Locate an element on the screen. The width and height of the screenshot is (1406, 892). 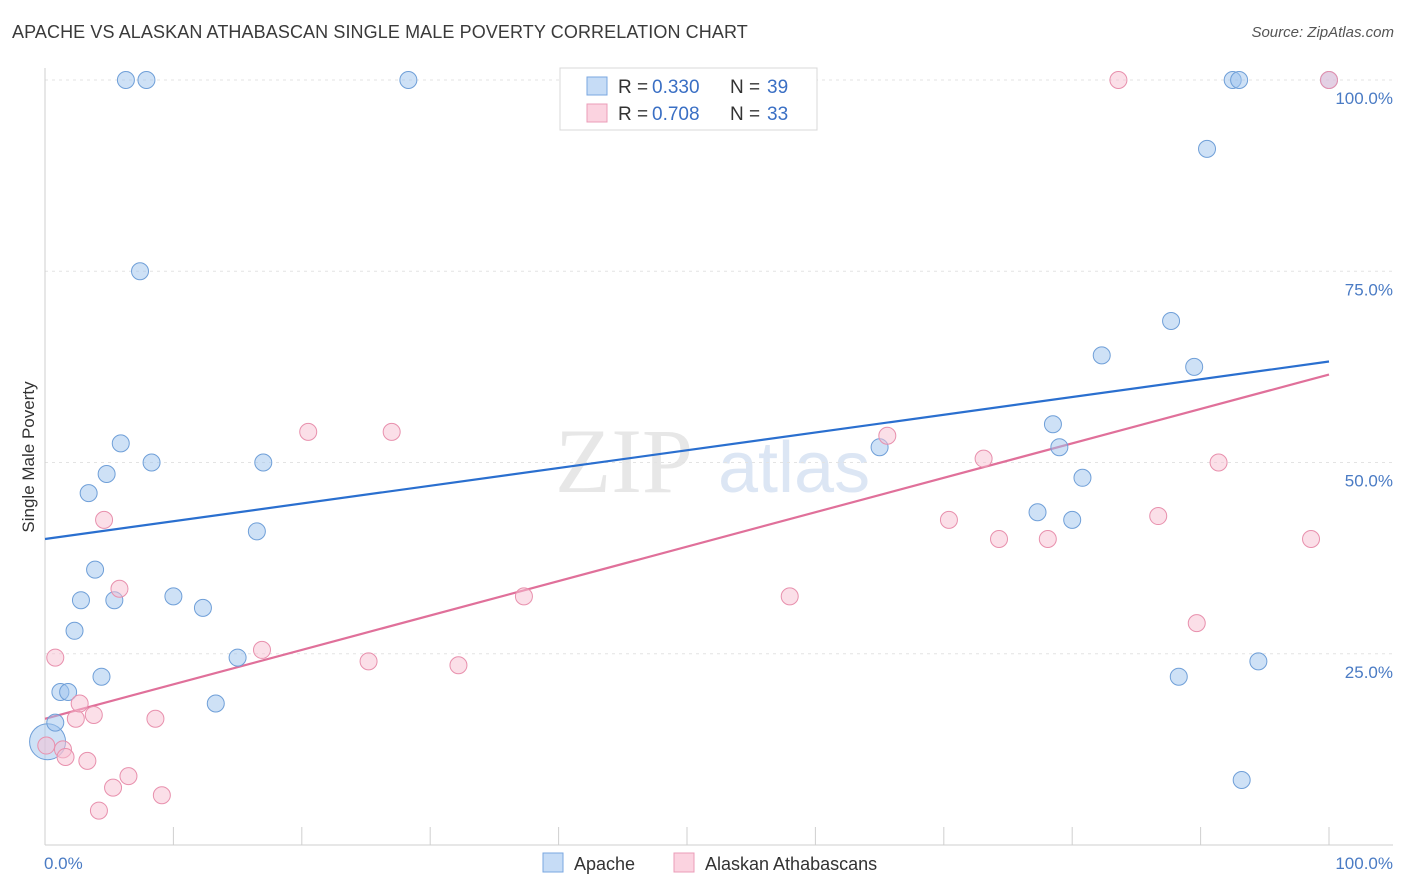
legend-box: R = 0.330 N = 39 R = 0.708 N = 33 is located at coordinates (688, 99).